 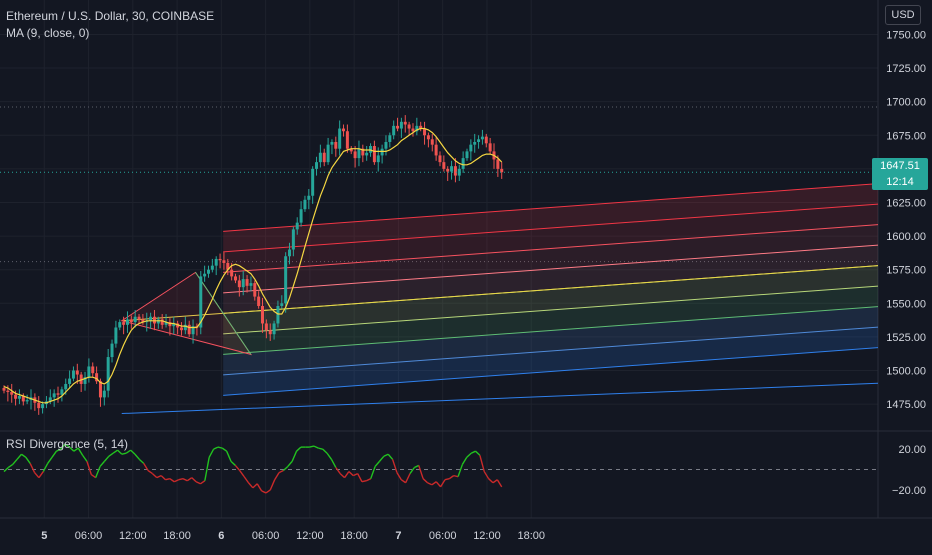 What do you see at coordinates (906, 304) in the screenshot?
I see `price-tick-label: 1550.00` at bounding box center [906, 304].